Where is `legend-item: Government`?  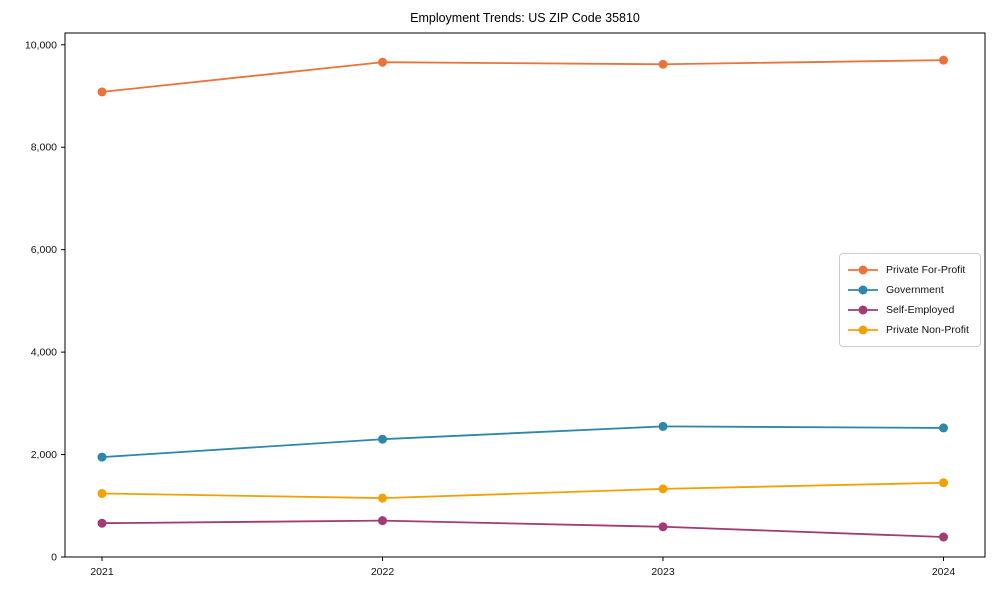 legend-item: Government is located at coordinates (909, 290).